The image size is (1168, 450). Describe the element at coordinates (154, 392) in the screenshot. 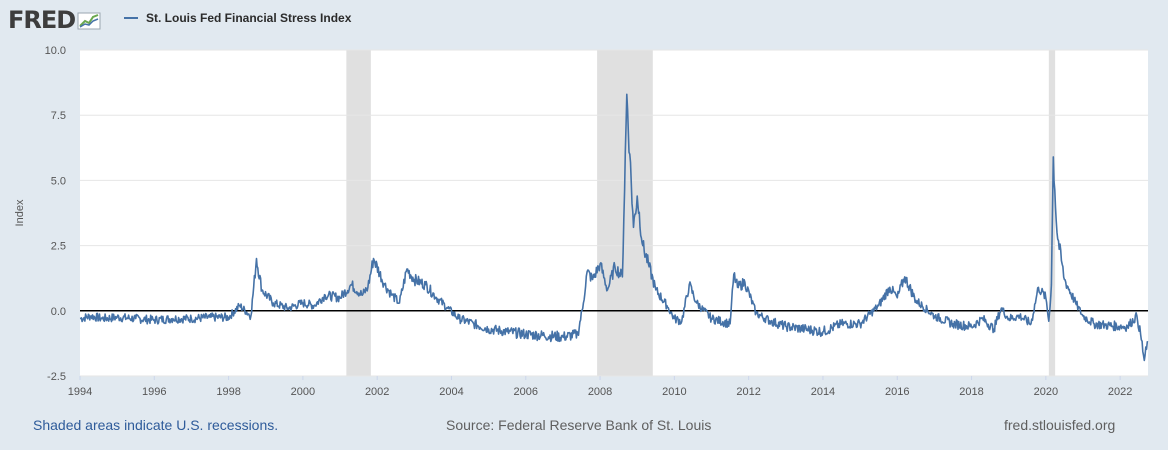

I see `x-tick-label: 1996` at that location.